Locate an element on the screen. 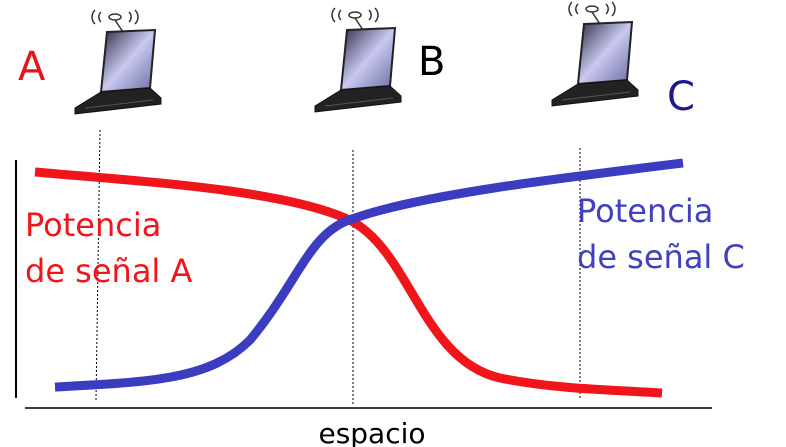 The width and height of the screenshot is (786, 447). node-label: C is located at coordinates (681, 97).